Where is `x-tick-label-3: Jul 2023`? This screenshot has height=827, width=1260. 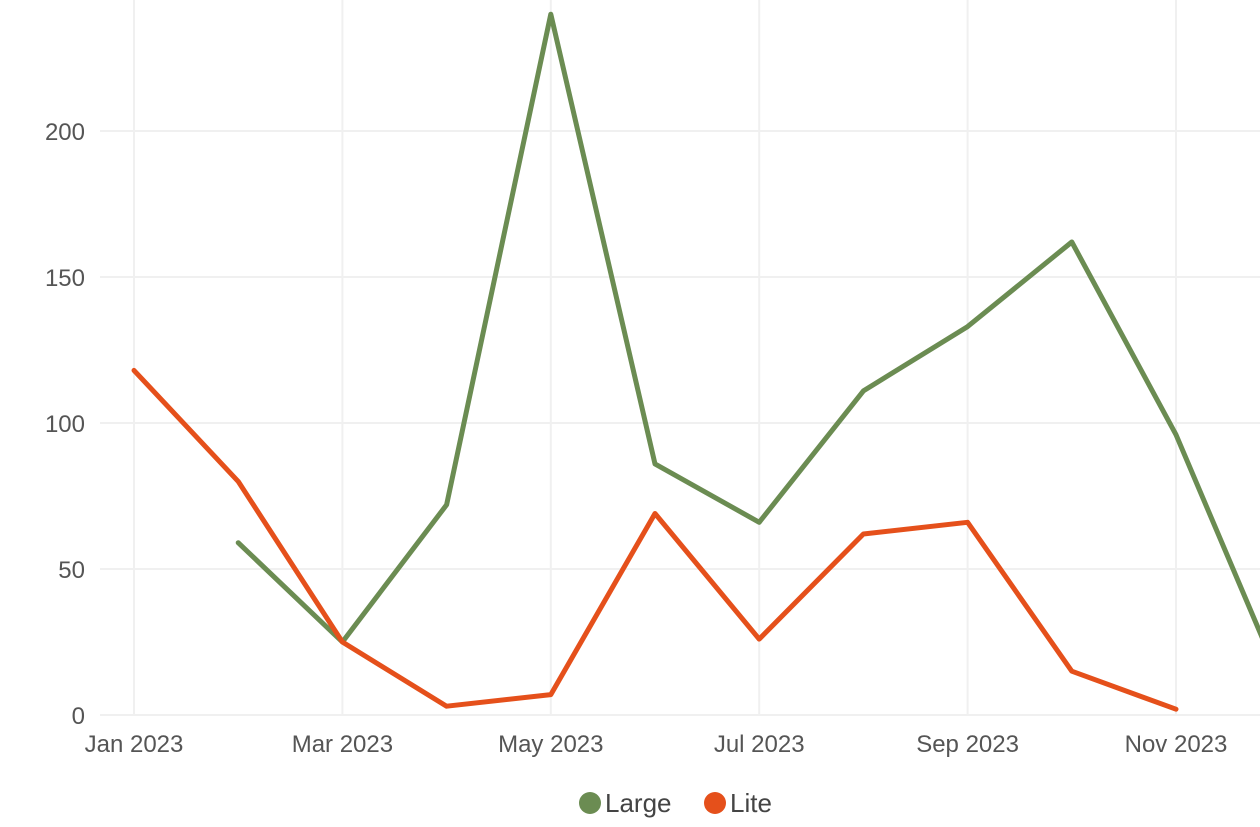
x-tick-label-3: Jul 2023 is located at coordinates (759, 744).